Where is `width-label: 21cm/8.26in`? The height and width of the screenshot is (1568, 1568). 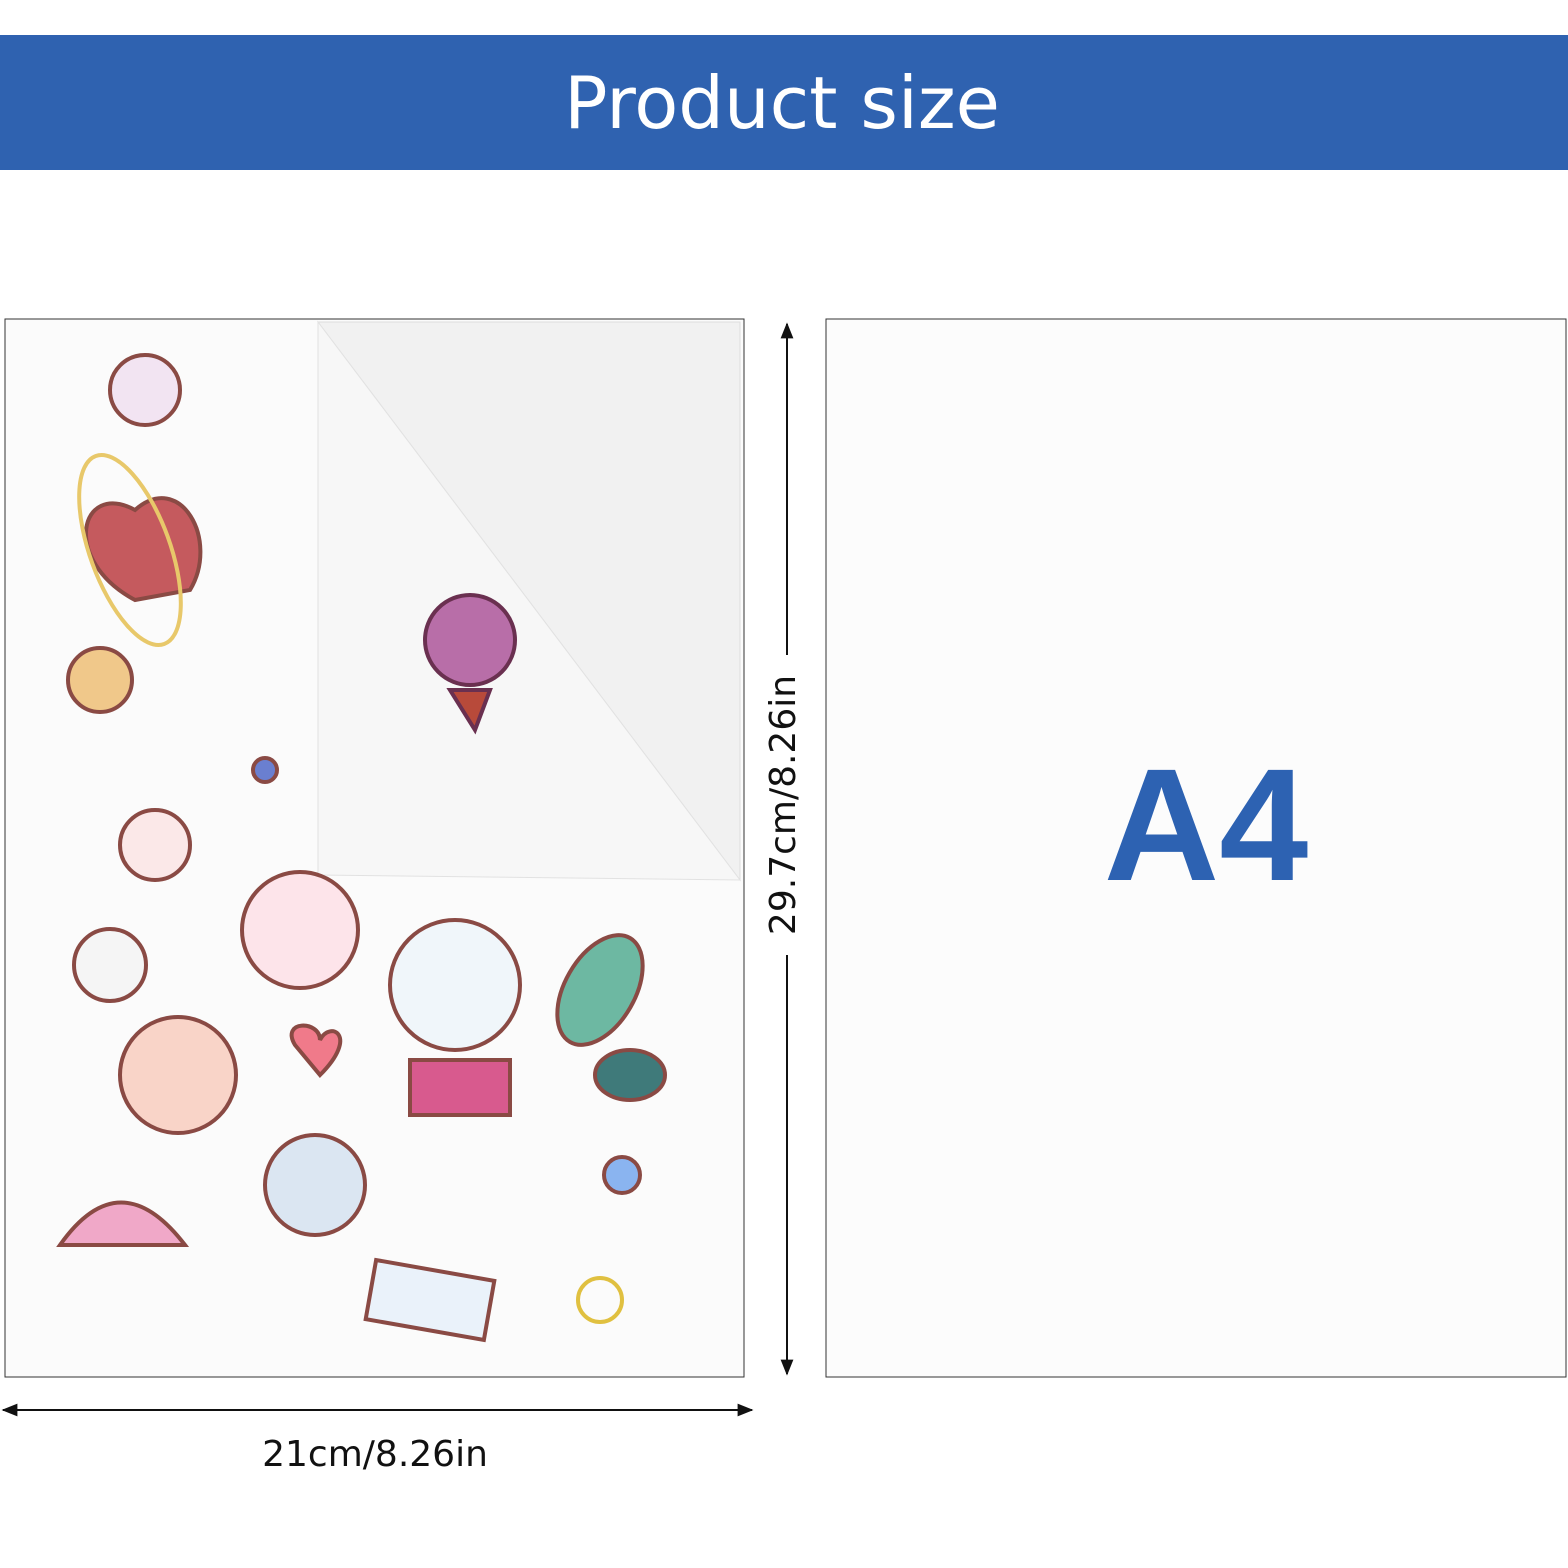
width-label: 21cm/8.26in is located at coordinates (375, 1454).